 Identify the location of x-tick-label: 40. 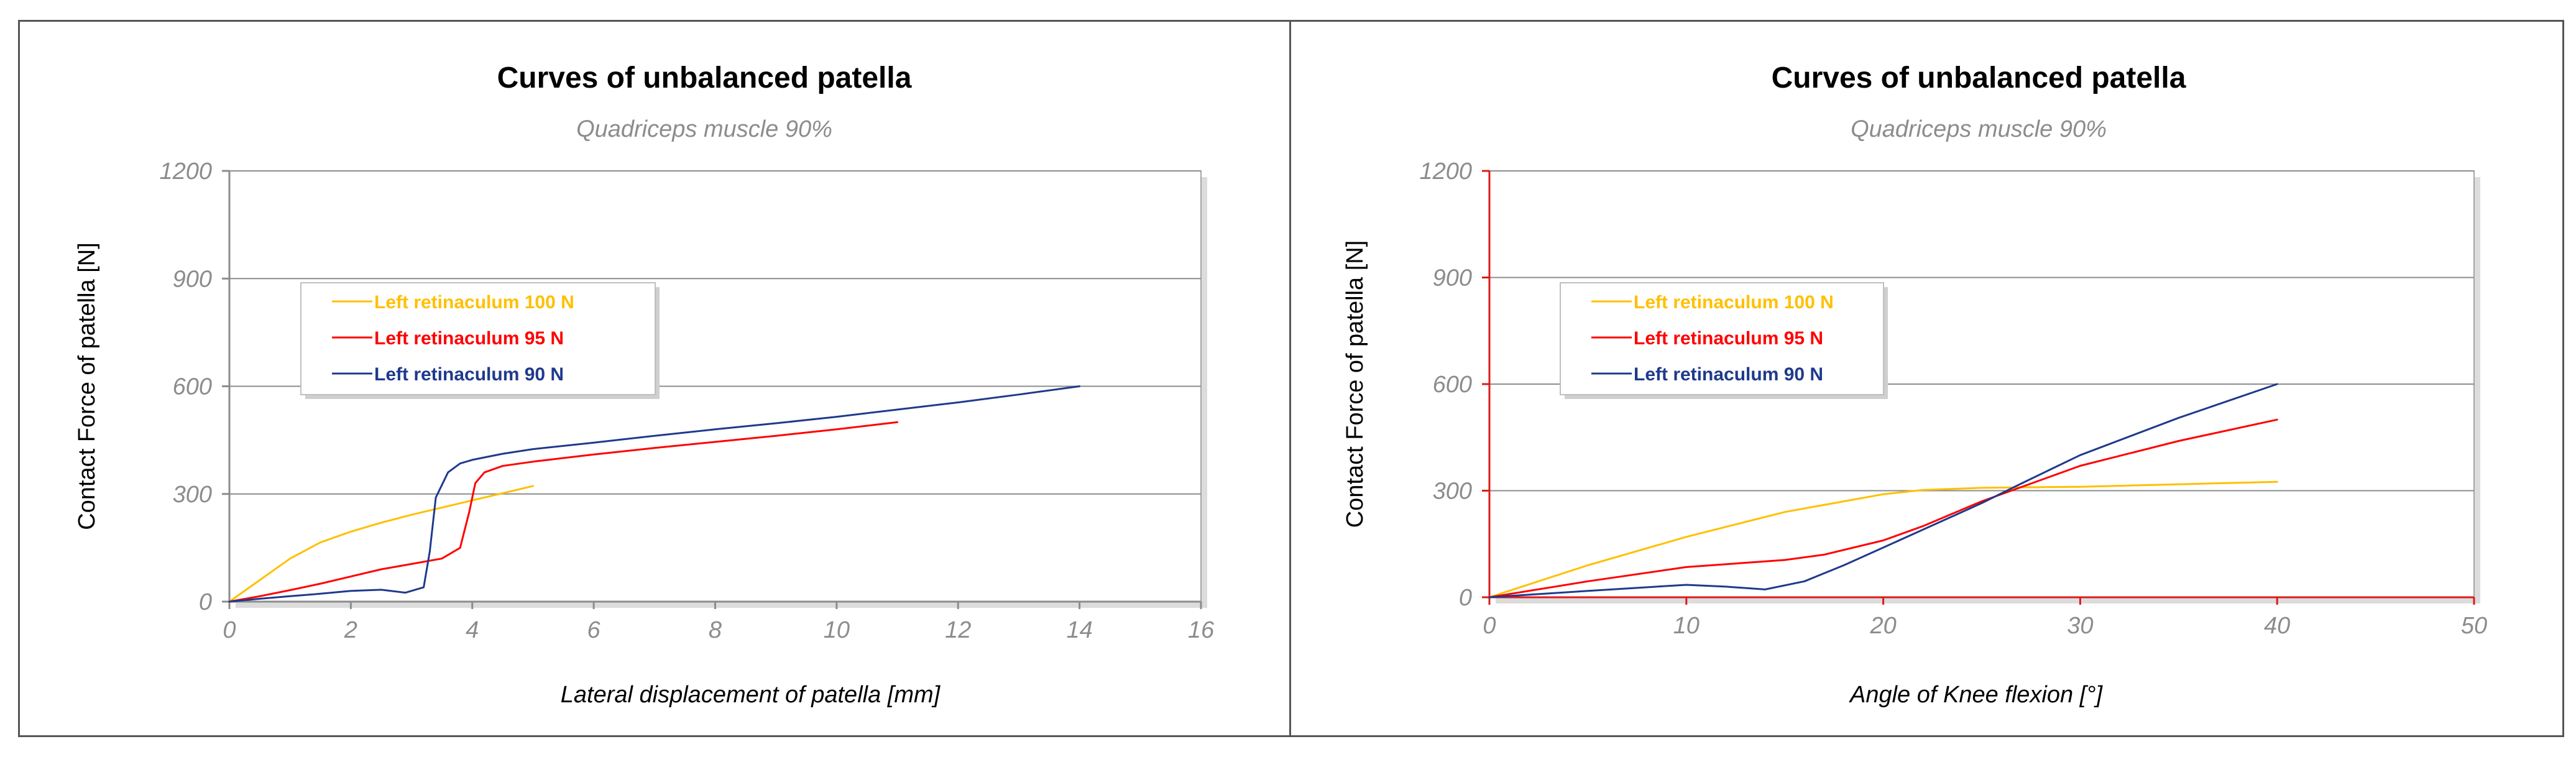
(2277, 626).